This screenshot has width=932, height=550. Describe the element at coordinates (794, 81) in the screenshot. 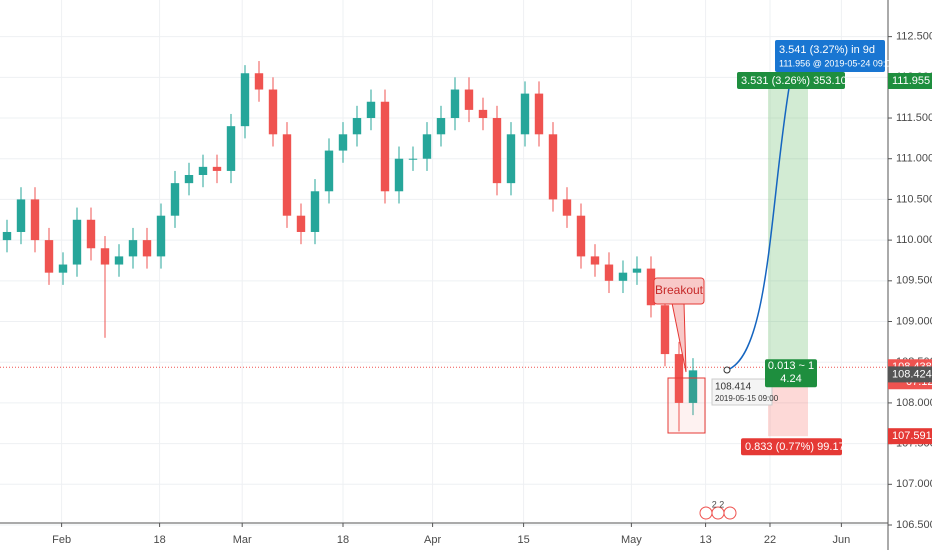

I see `target-tag: 3.531 (3.26%) 353.10` at that location.